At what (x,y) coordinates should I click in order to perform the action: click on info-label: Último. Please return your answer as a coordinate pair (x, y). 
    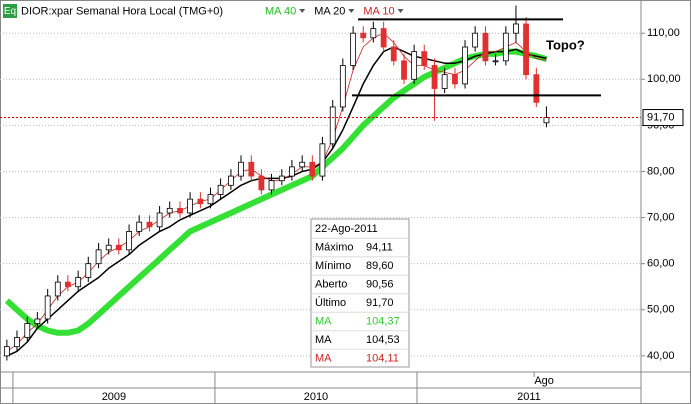
    Looking at the image, I should click on (330, 302).